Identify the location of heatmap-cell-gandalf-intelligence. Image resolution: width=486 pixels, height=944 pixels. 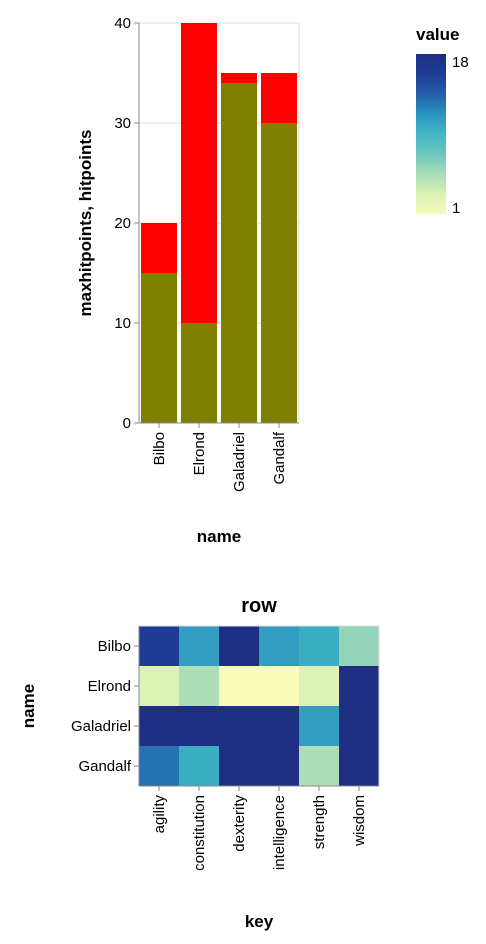
(279, 766).